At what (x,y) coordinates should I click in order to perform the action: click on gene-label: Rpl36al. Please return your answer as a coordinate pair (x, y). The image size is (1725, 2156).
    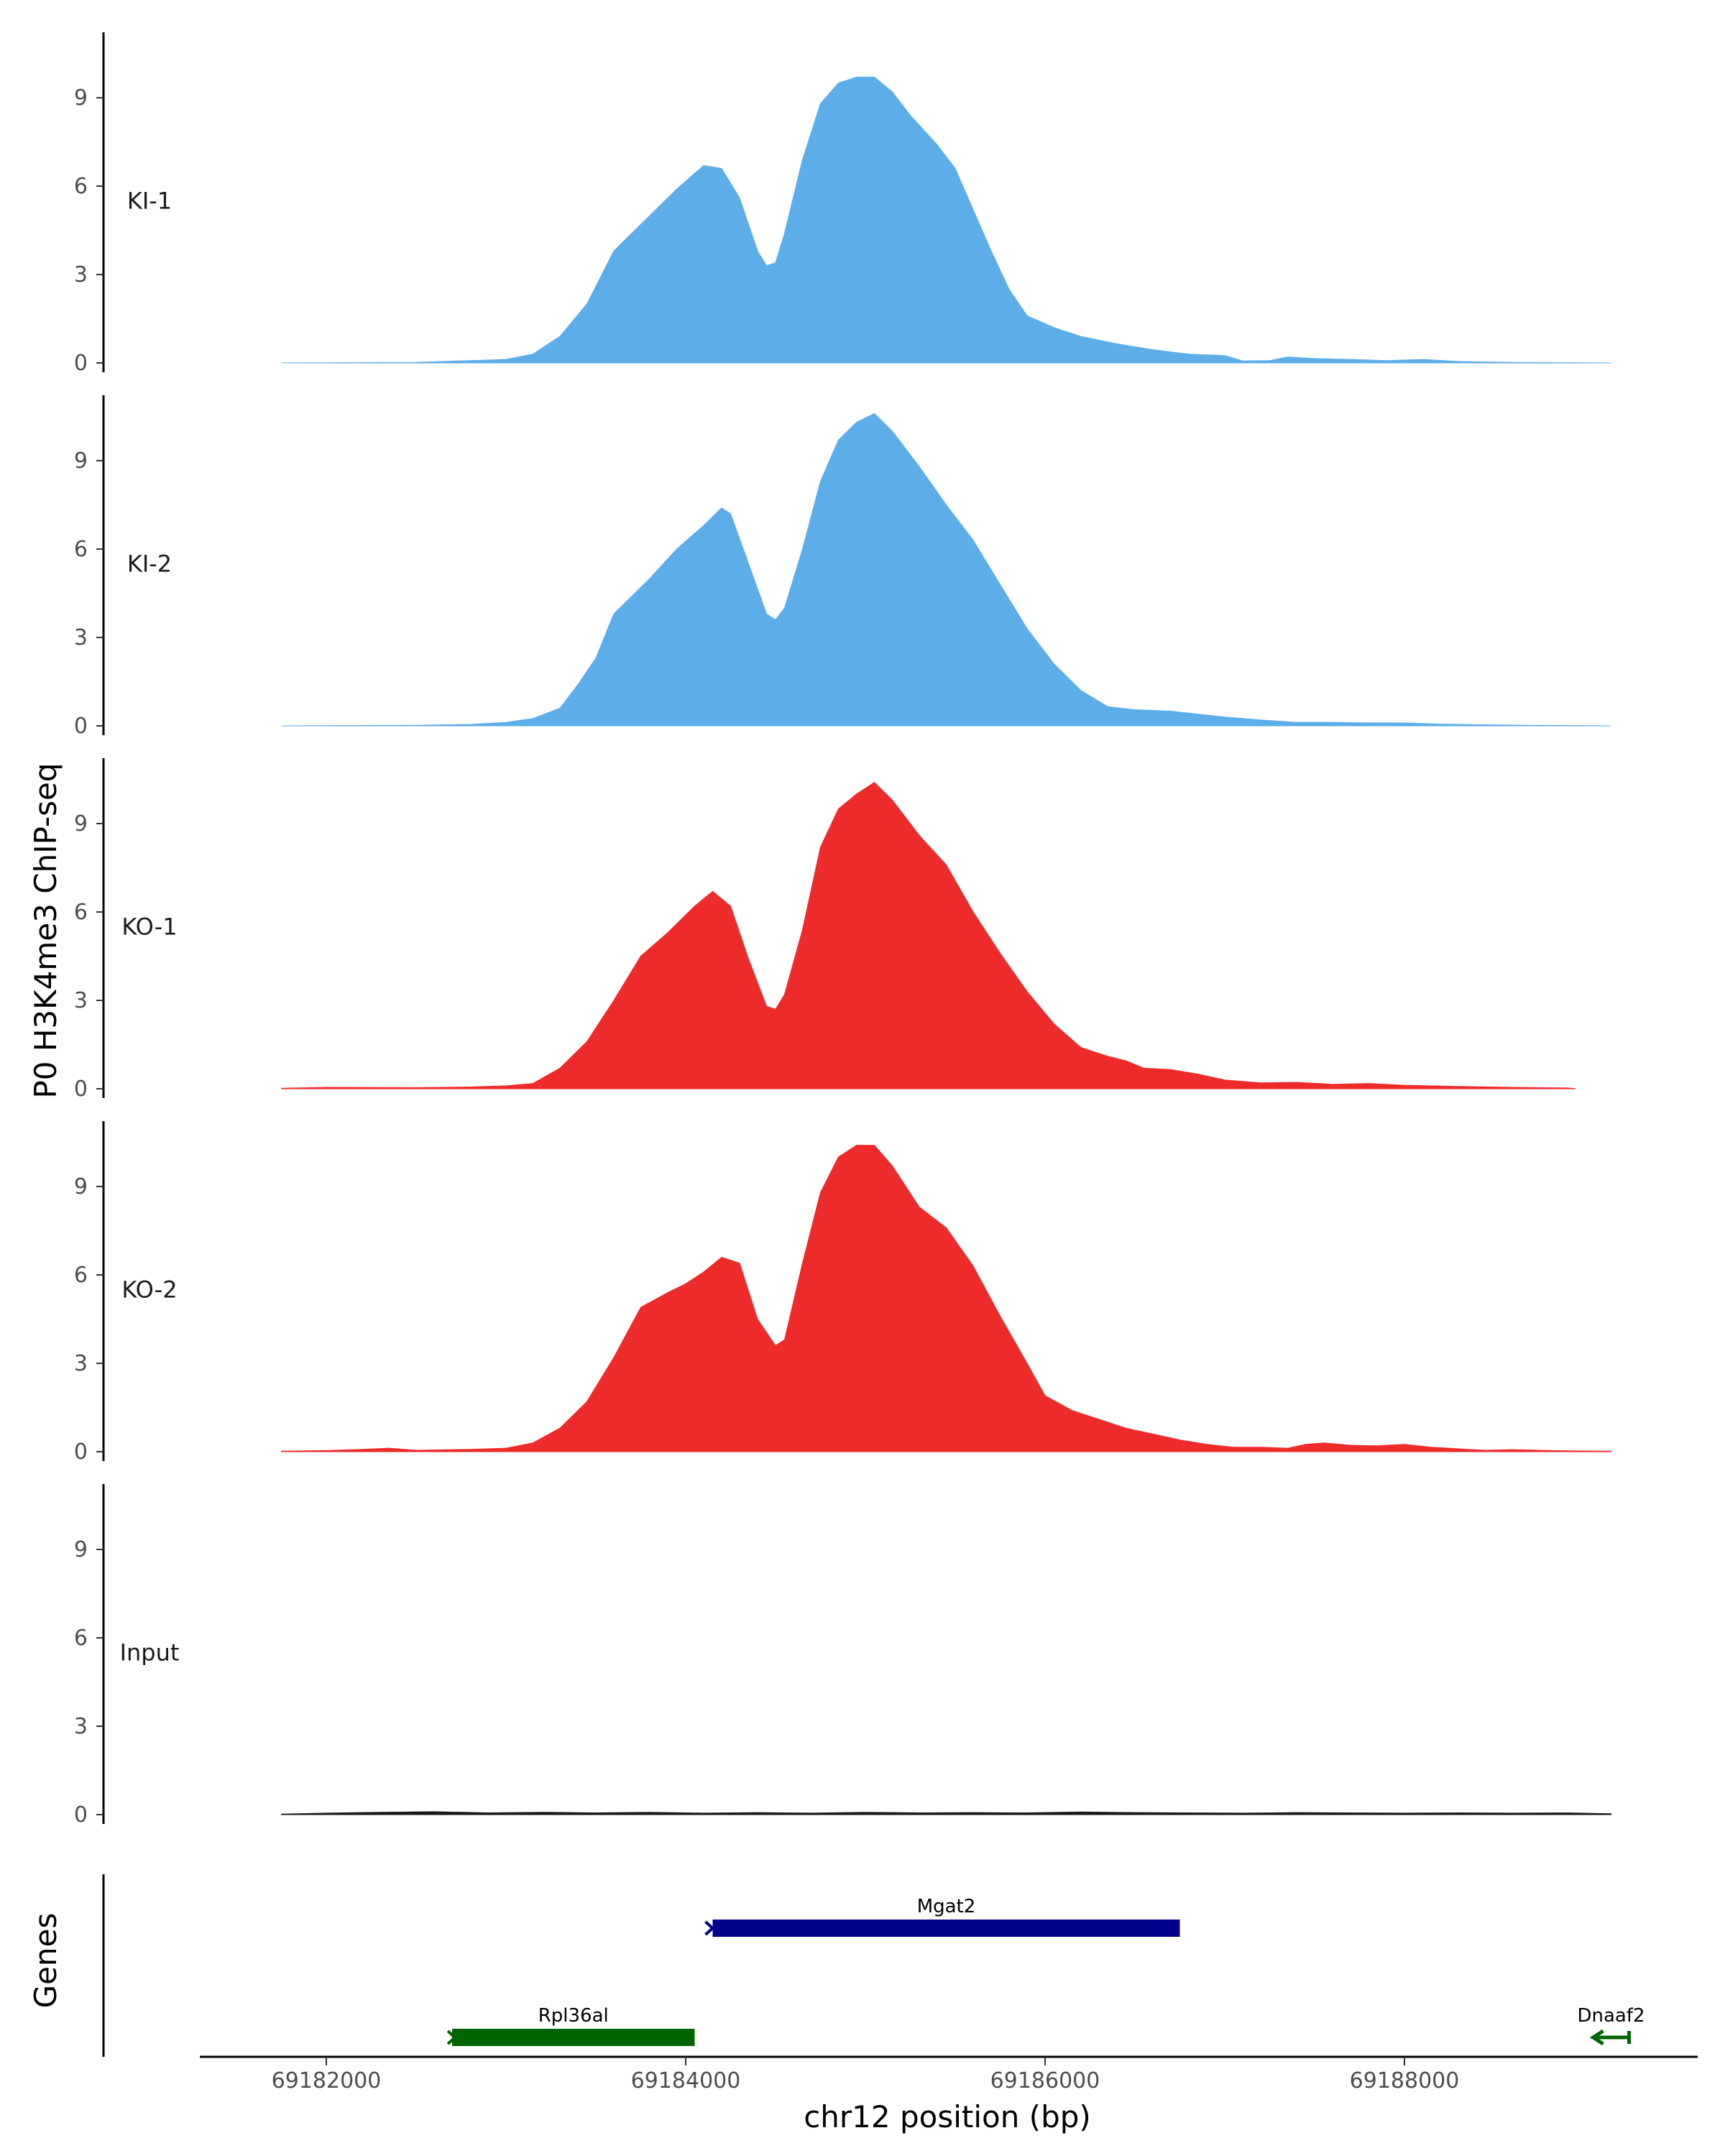
    Looking at the image, I should click on (573, 2016).